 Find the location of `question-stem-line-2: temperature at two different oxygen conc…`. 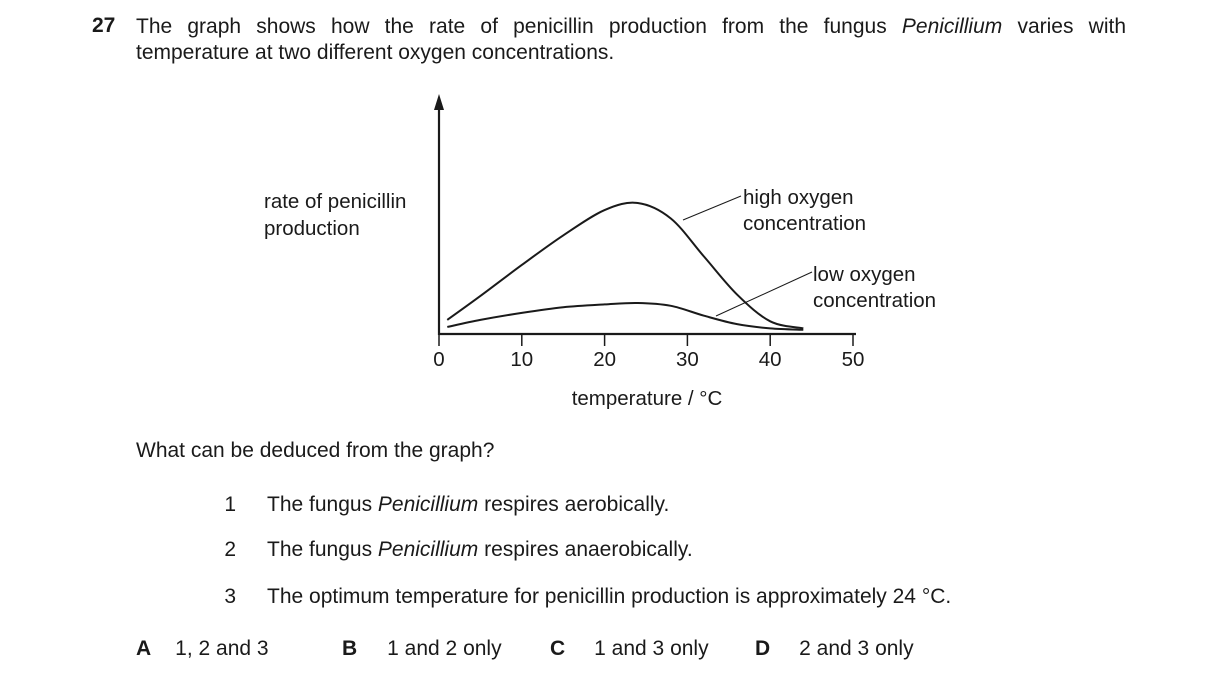

question-stem-line-2: temperature at two different oxygen conc… is located at coordinates (375, 52).